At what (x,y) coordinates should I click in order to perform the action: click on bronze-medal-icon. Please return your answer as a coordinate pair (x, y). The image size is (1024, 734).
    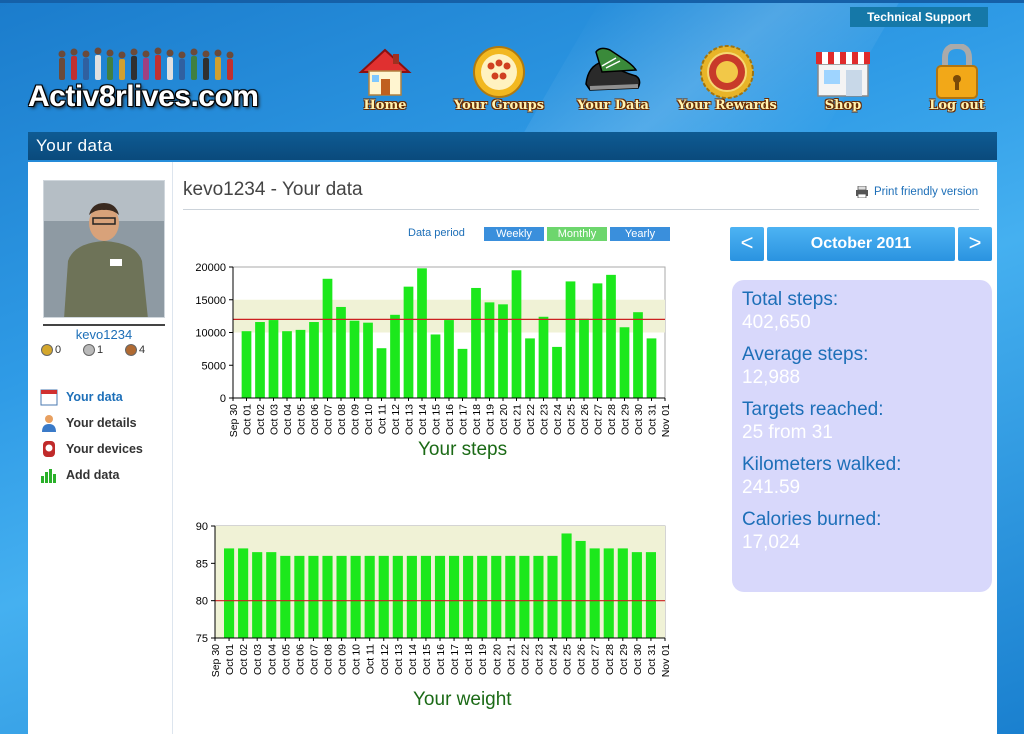
    Looking at the image, I should click on (131, 350).